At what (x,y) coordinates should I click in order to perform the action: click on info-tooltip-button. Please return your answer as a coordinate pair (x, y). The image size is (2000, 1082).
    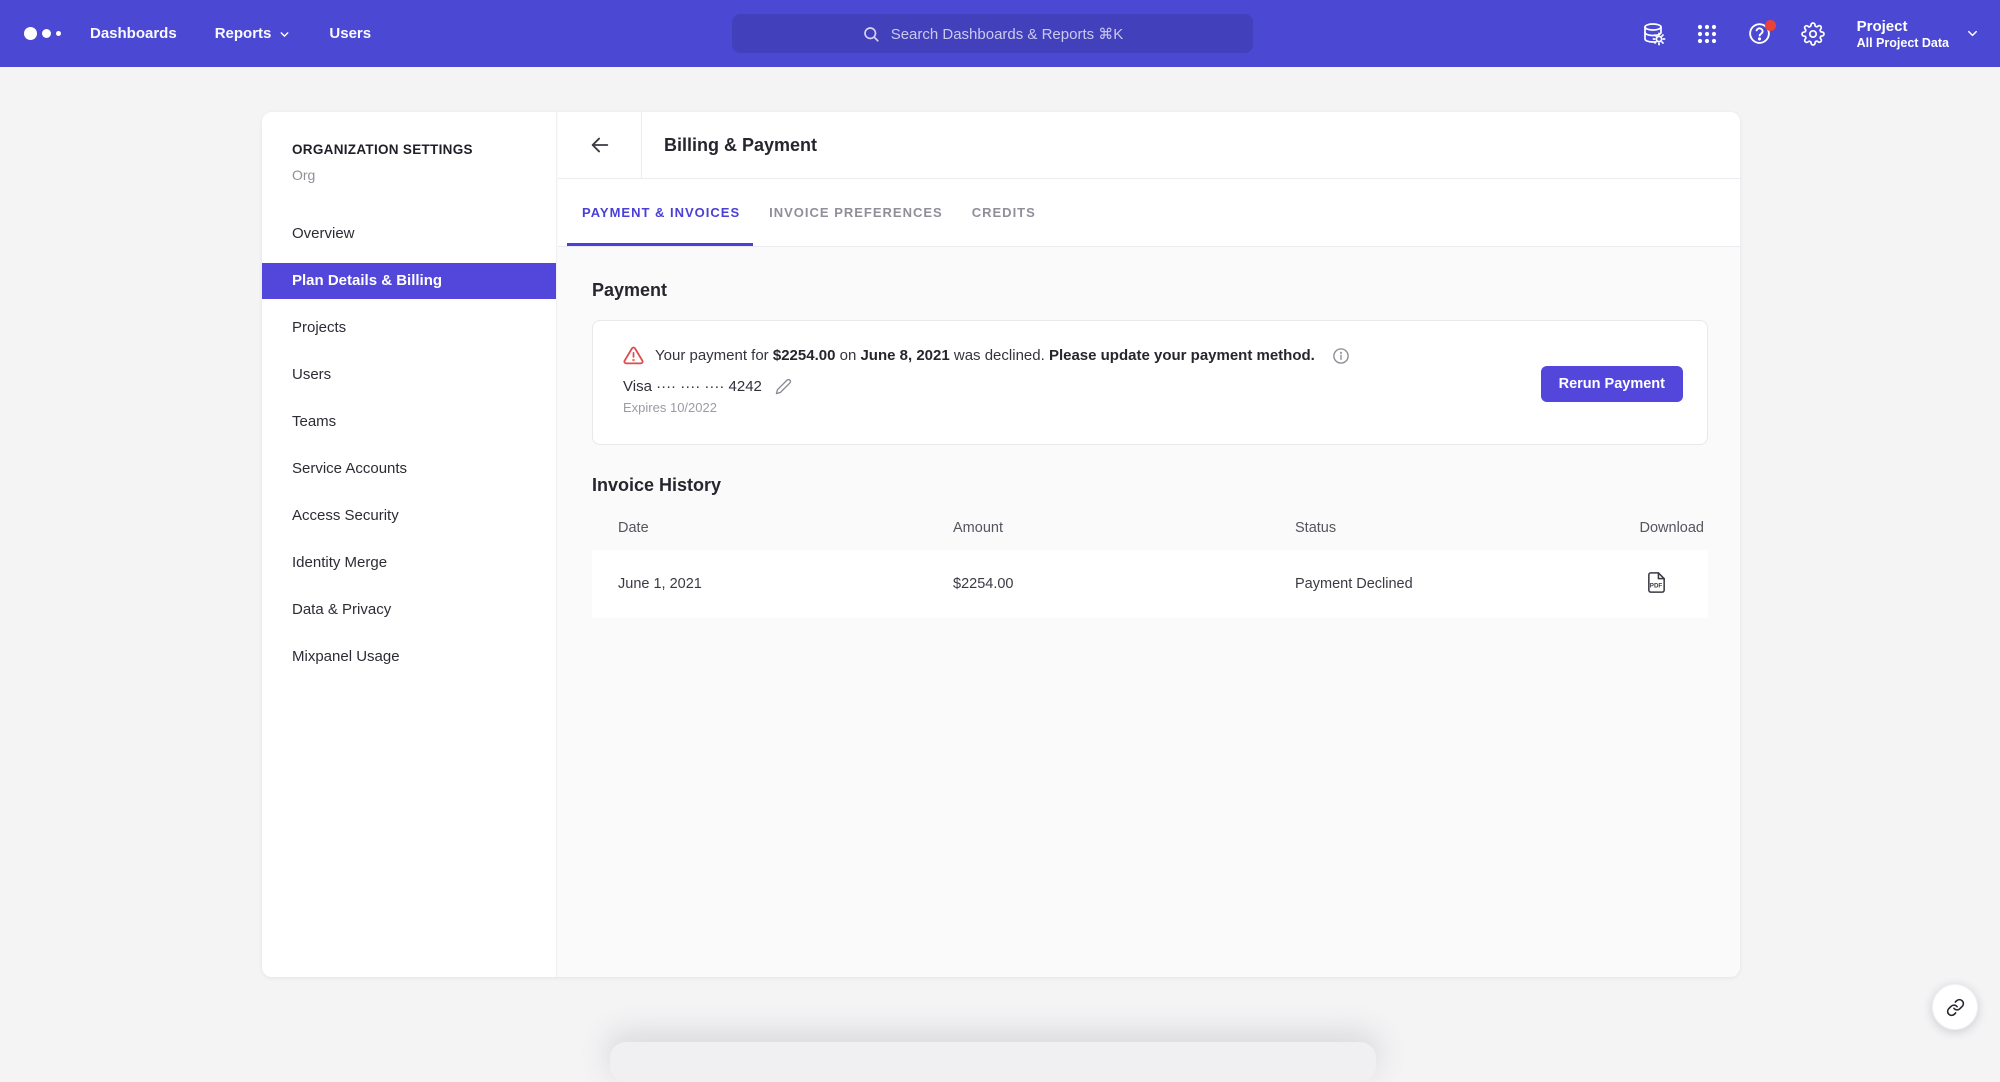
    Looking at the image, I should click on (1341, 356).